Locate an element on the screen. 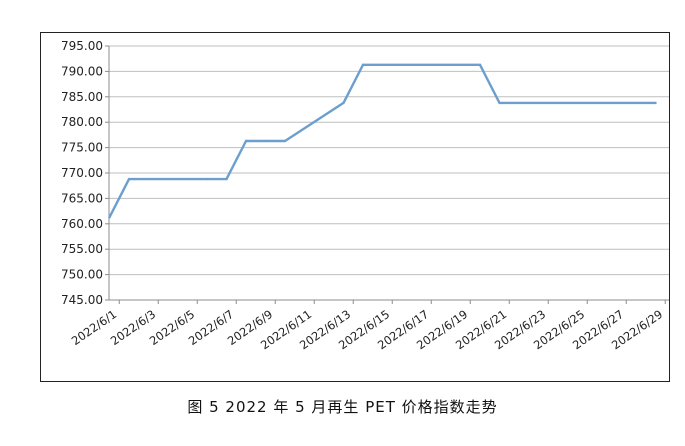  y-tick-label: 795.00 is located at coordinates (82, 46).